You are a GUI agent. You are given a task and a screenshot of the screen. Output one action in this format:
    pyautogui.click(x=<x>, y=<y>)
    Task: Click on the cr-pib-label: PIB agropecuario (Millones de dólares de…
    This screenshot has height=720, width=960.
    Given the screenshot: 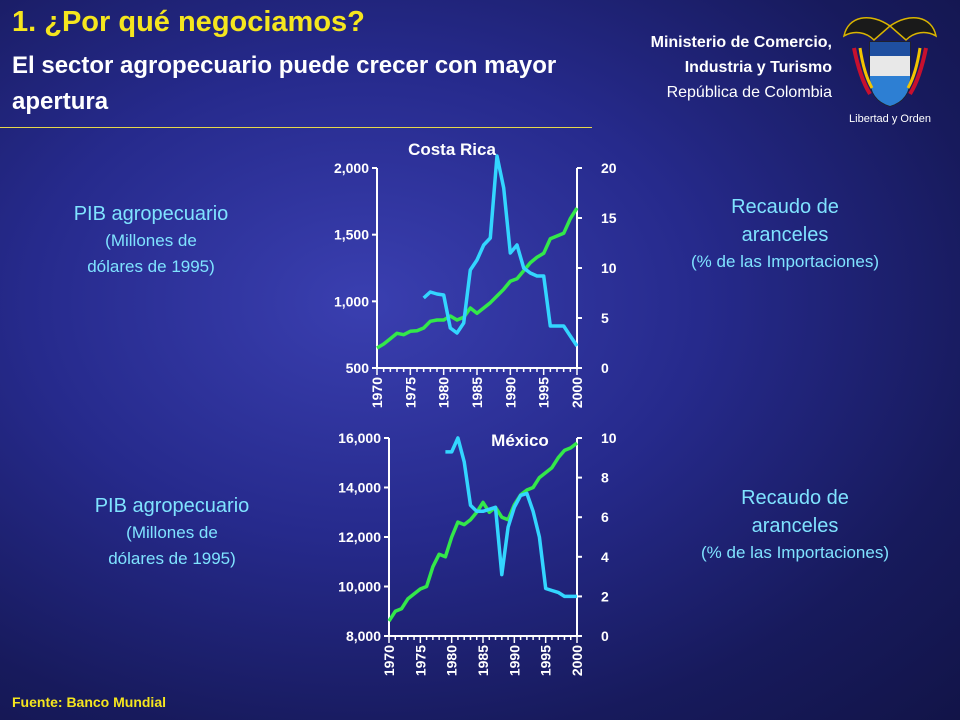 What is the action you would take?
    pyautogui.click(x=151, y=240)
    